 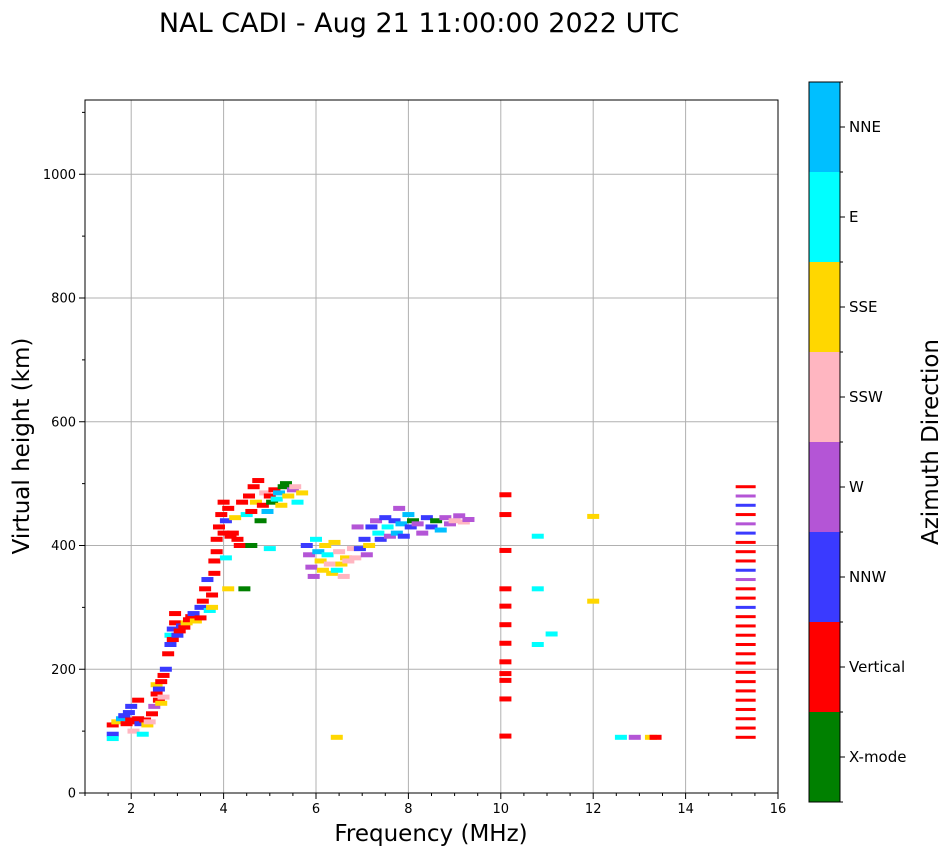 I want to click on colorbar-label-item: E, so click(x=853, y=217).